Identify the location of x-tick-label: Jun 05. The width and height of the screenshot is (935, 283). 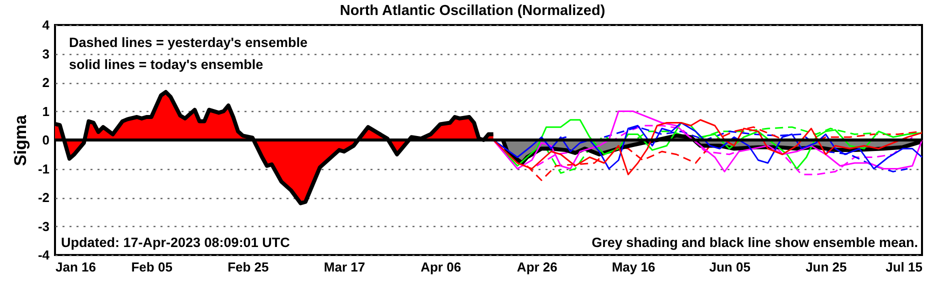
(729, 267).